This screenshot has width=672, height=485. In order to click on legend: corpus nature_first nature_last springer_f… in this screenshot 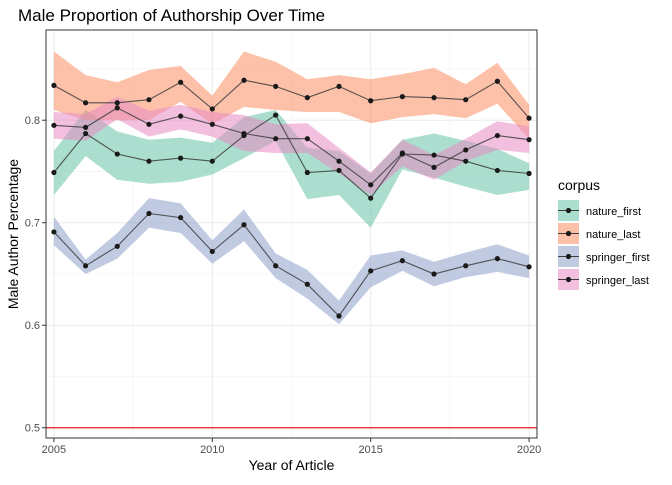, I will do `click(604, 233)`.